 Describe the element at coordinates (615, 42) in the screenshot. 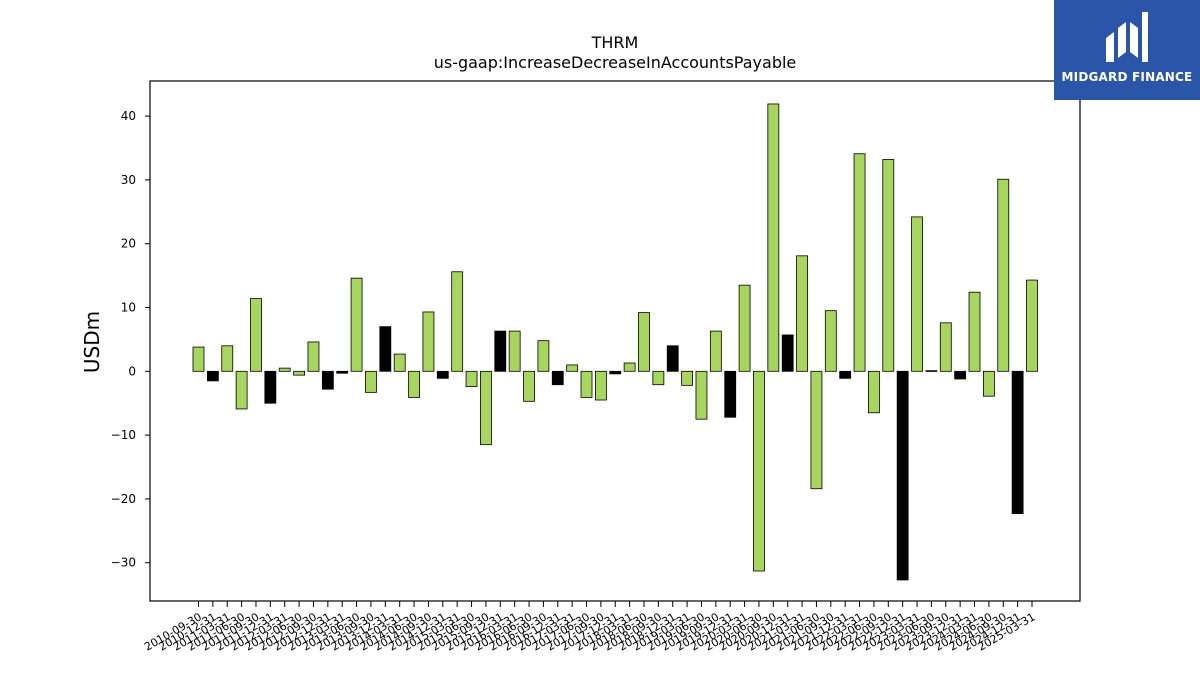

I see `chart-title: THRM` at that location.